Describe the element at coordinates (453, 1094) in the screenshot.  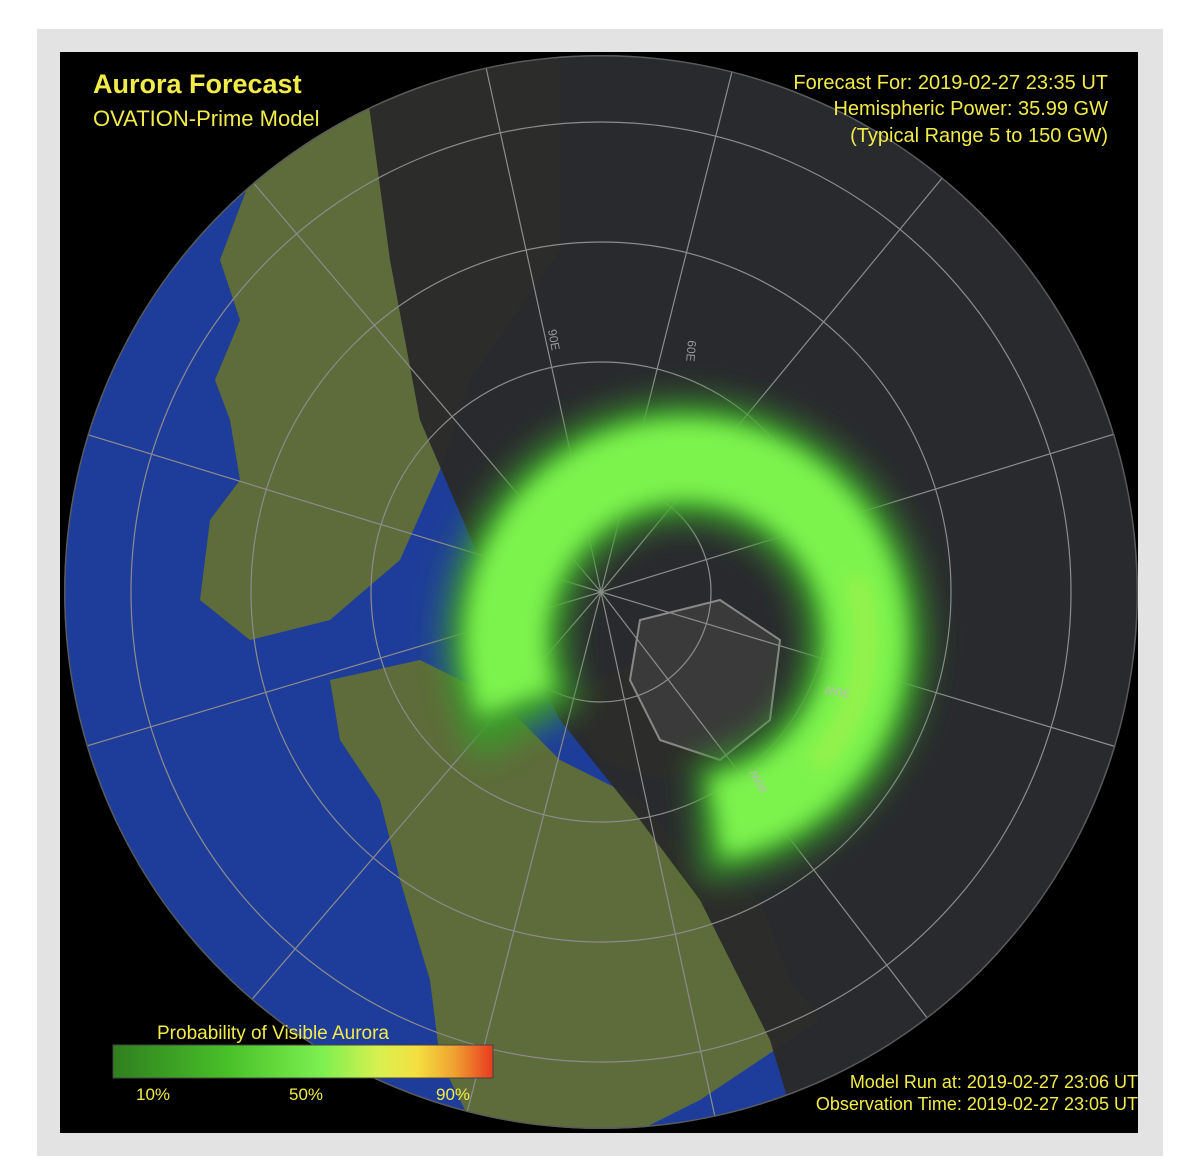
I see `legend-label: 90%` at that location.